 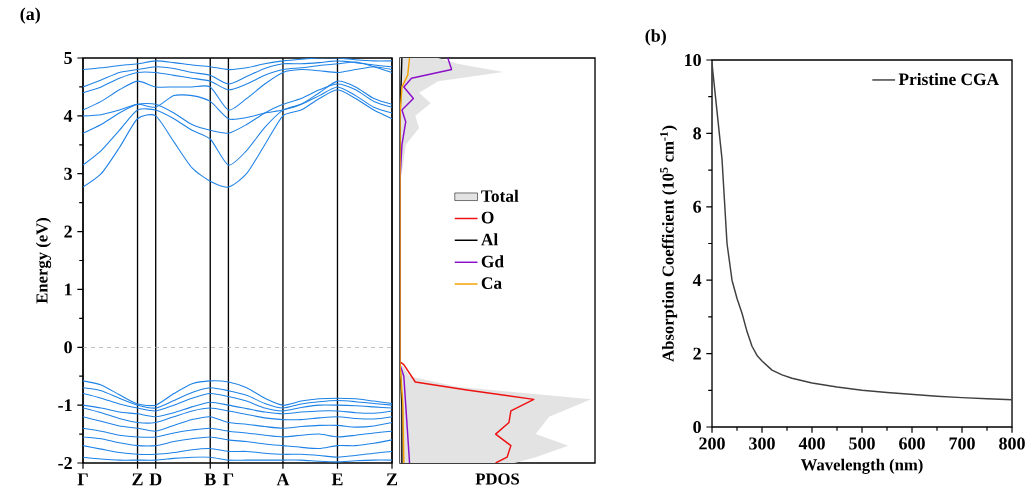 What do you see at coordinates (697, 133) in the screenshot?
I see `y-tick-label: 8` at bounding box center [697, 133].